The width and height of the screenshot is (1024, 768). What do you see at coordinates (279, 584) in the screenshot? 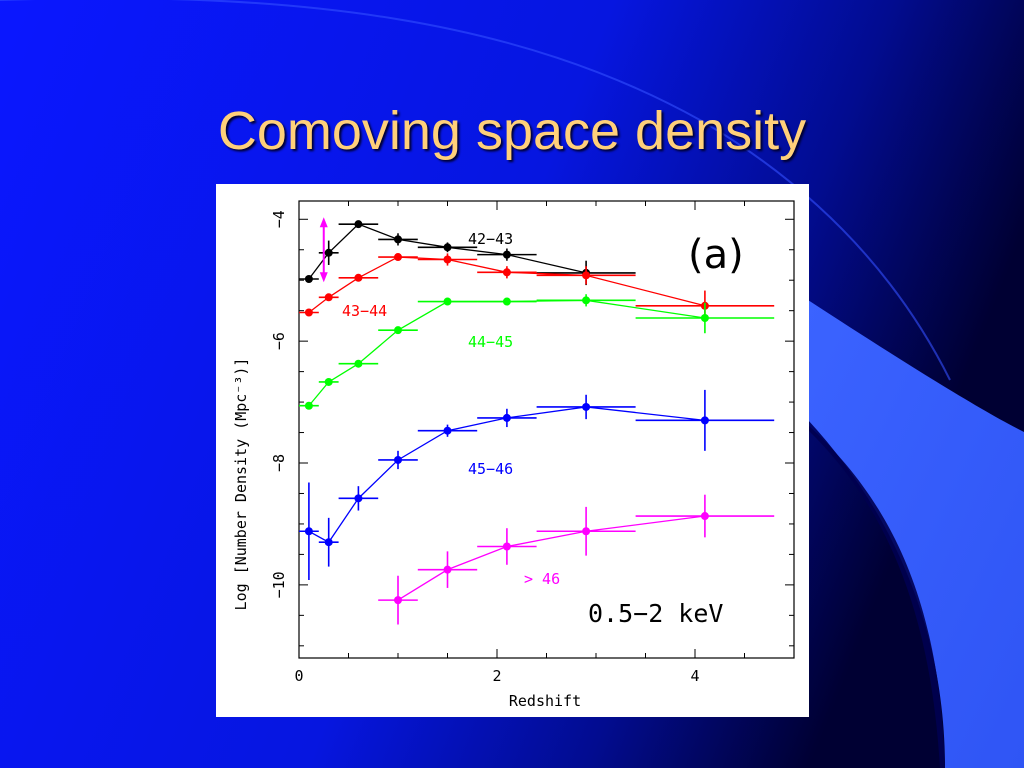
I see `y-tick-label: −10` at bounding box center [279, 584].